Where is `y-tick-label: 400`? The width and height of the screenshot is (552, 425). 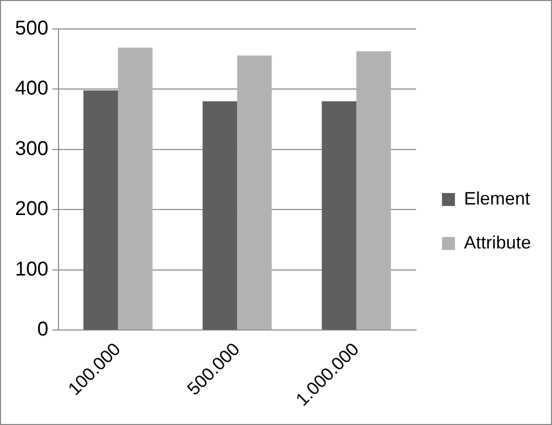
y-tick-label: 400 is located at coordinates (31, 89).